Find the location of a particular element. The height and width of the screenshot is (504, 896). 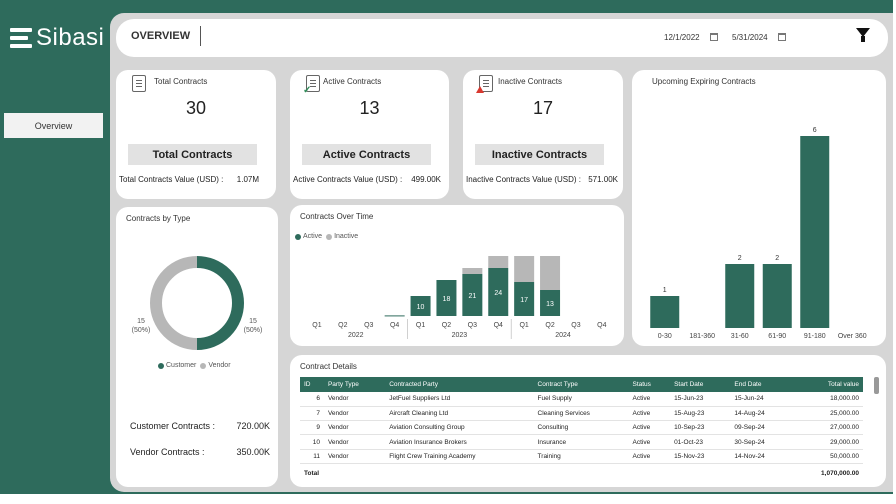

end-date-value: 5/31/2024 is located at coordinates (750, 37).